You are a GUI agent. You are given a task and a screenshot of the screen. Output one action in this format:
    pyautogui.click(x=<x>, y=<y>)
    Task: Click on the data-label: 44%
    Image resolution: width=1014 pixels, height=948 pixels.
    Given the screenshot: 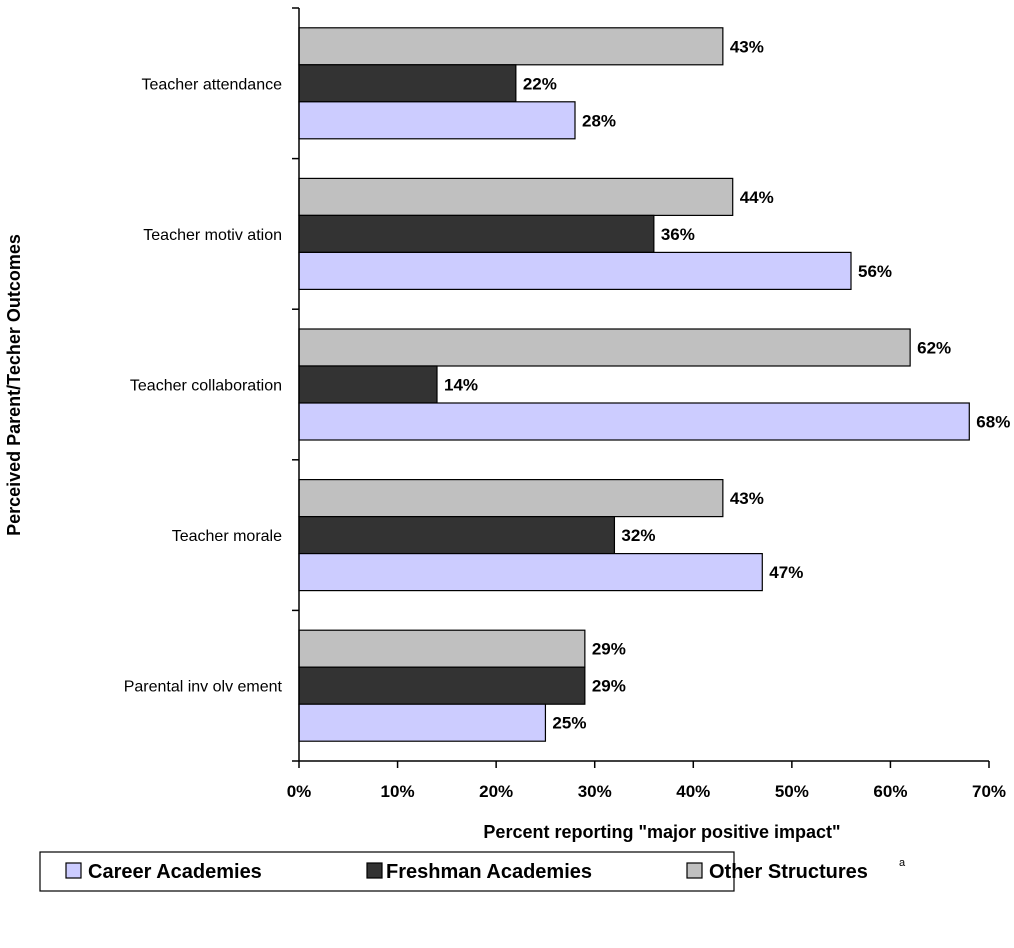 What is the action you would take?
    pyautogui.click(x=757, y=197)
    